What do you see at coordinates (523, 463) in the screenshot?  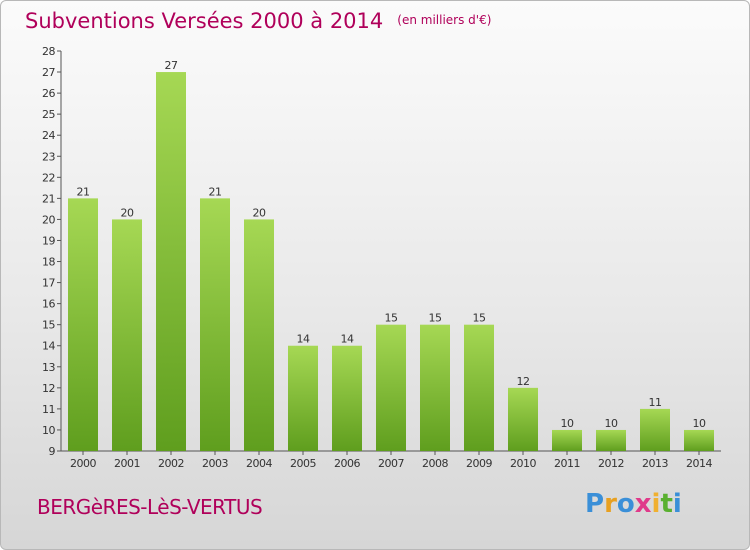 I see `x-tick-label: 2010` at bounding box center [523, 463].